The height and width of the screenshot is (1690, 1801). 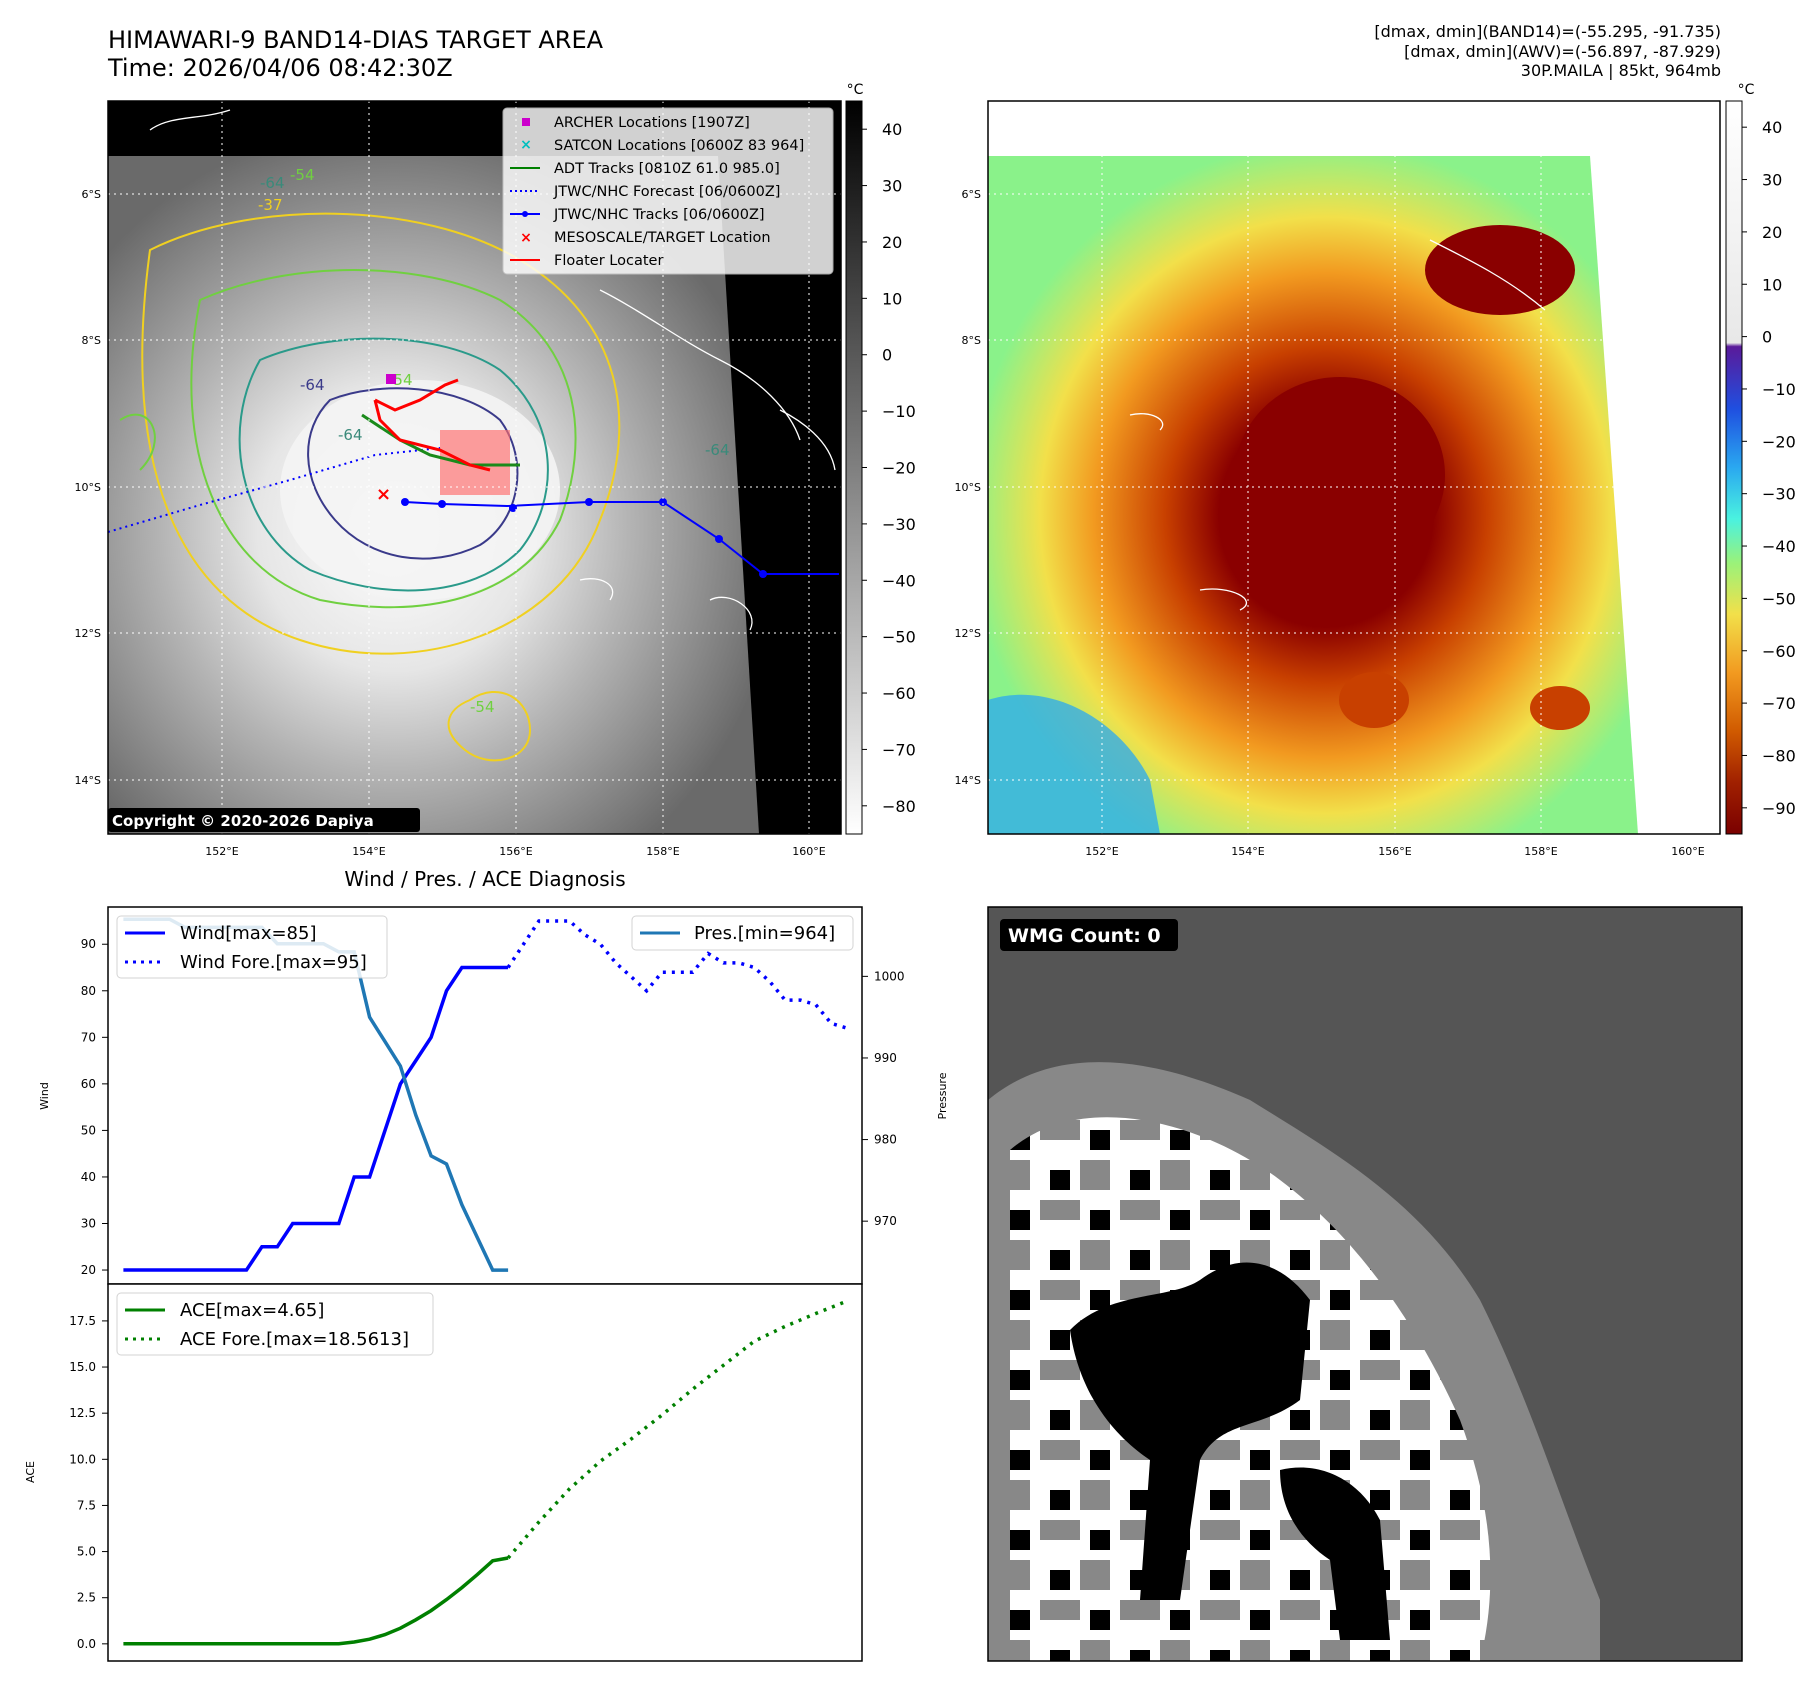 I want to click on lon-label-160e: 160°E, so click(x=808, y=851).